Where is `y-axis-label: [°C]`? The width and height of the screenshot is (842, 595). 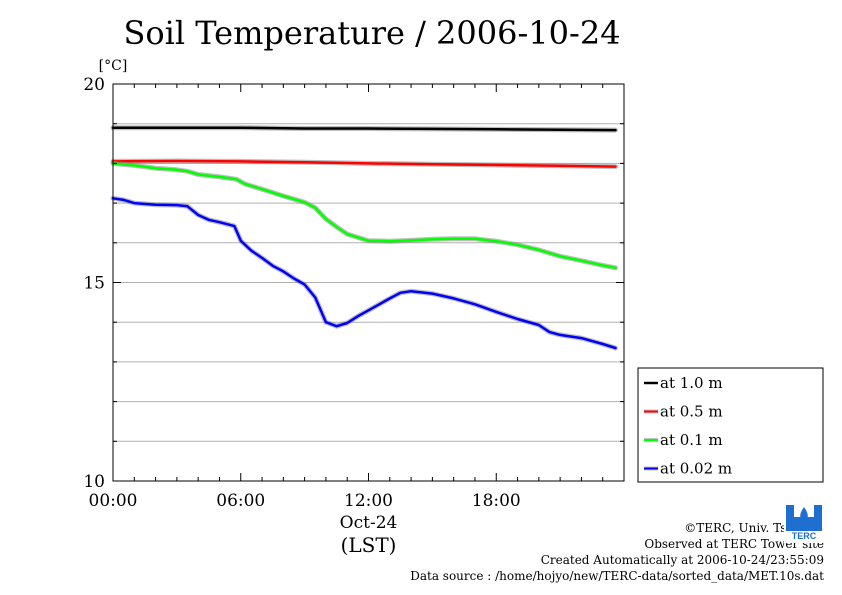 y-axis-label: [°C] is located at coordinates (113, 66).